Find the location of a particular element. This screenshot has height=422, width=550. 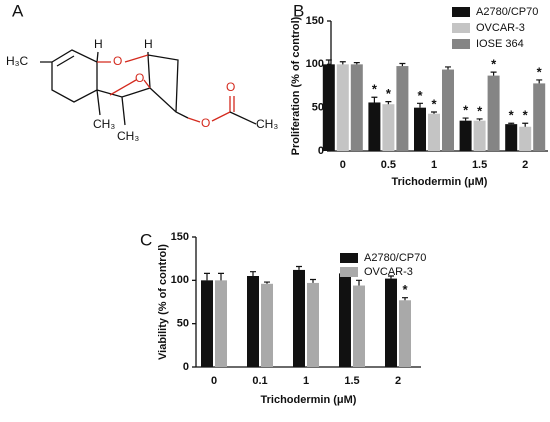

y-tick-label: 150 is located at coordinates (180, 237).